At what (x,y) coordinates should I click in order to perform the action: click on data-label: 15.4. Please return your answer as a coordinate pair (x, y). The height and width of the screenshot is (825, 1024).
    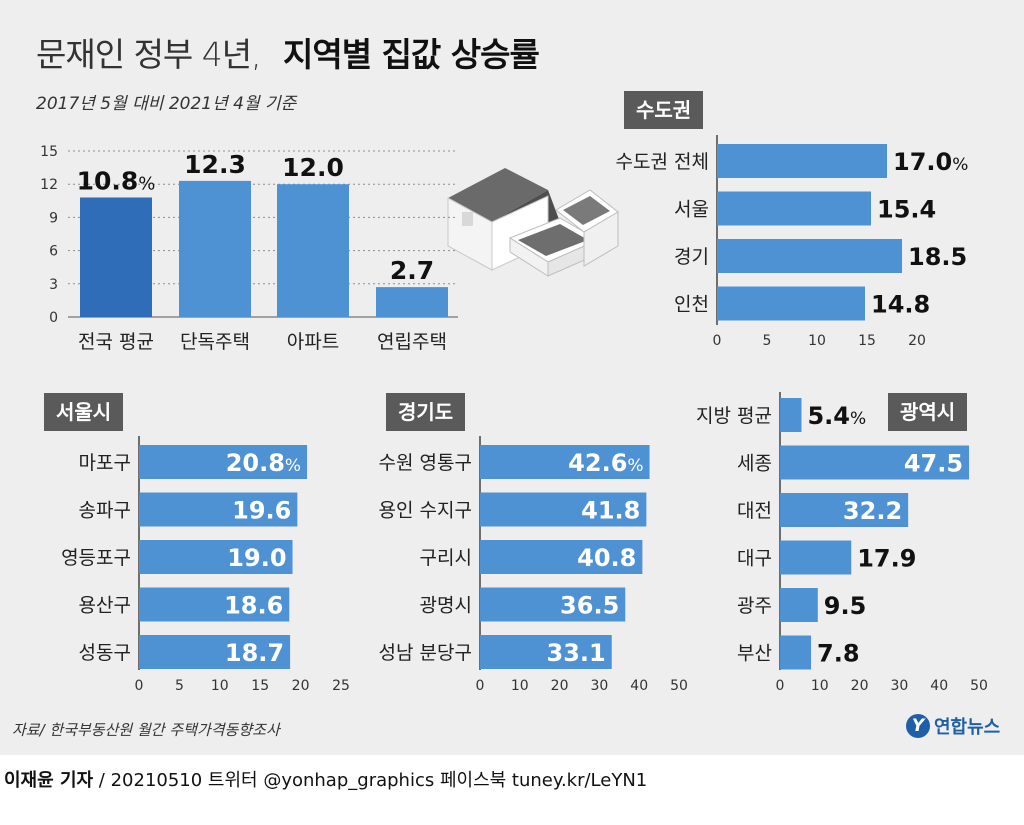
    Looking at the image, I should click on (906, 210).